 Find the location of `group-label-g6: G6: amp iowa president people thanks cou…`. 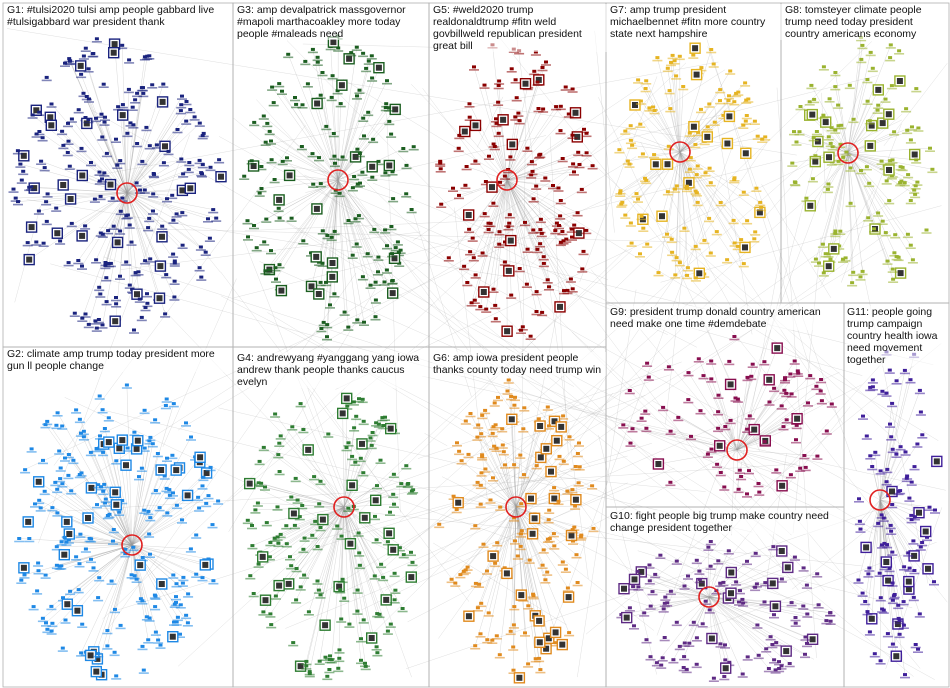

group-label-g6: G6: amp iowa president people thanks cou… is located at coordinates (519, 364).